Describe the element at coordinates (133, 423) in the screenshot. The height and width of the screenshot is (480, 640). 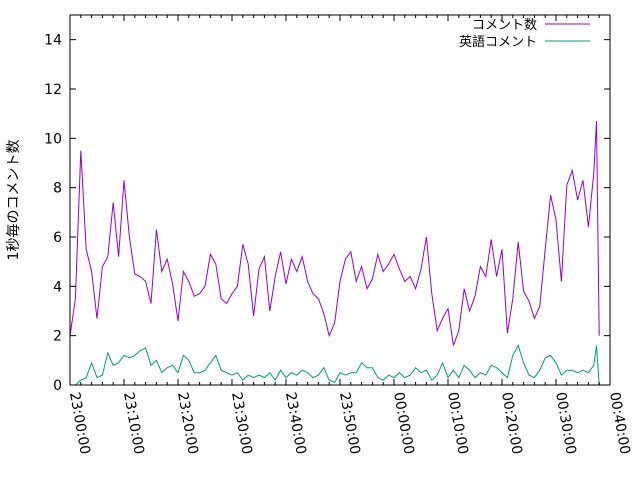
I see `x-tick-label: 23:10:00` at that location.